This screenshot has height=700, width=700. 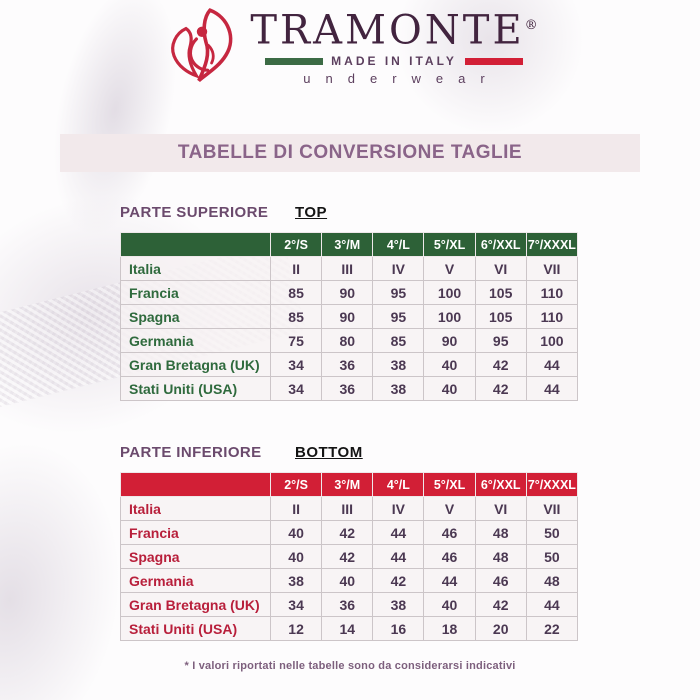 I want to click on size-value-cell: 80, so click(x=347, y=340).